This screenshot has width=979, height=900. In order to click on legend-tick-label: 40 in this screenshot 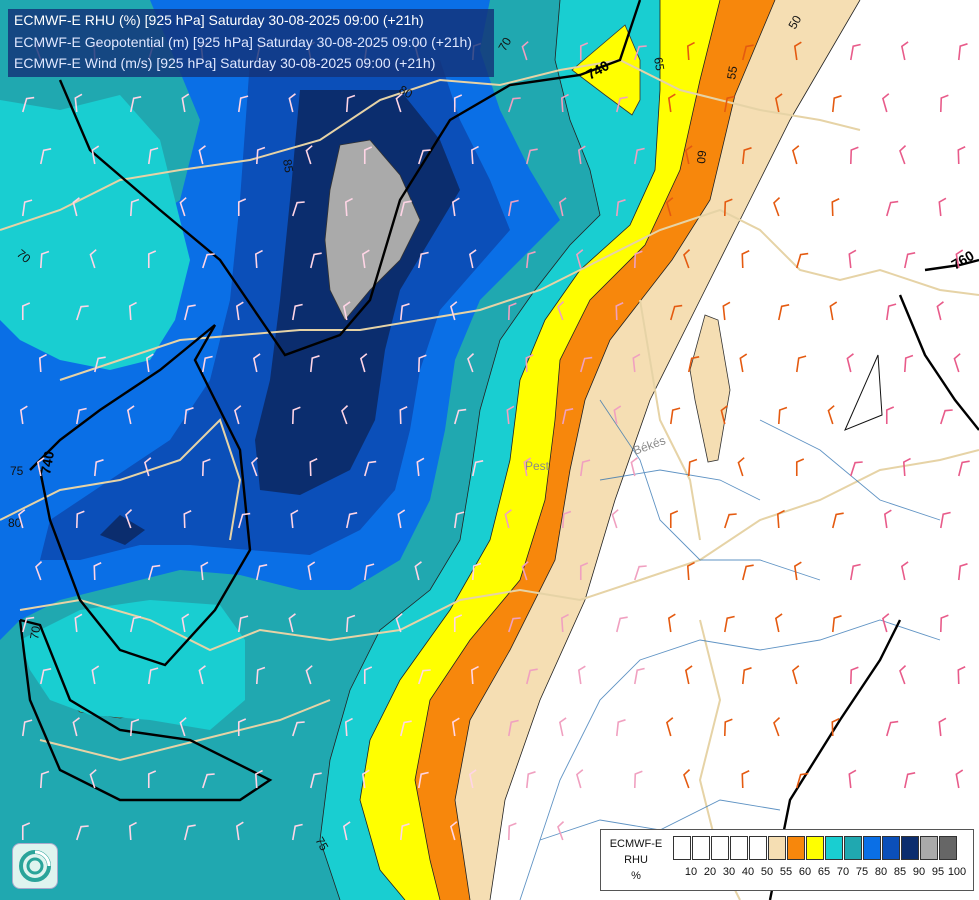, I will do `click(748, 872)`.